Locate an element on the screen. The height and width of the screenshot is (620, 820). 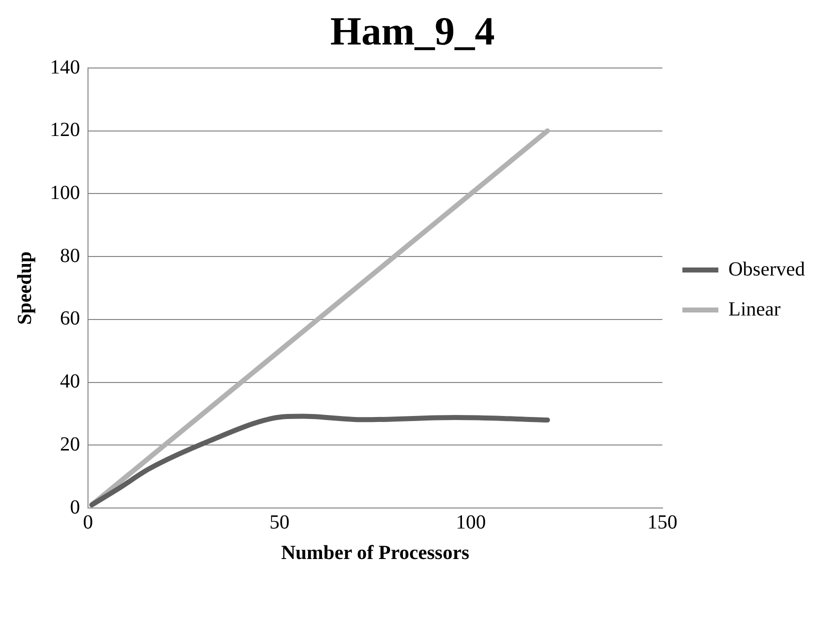
y-tick-label: 120 is located at coordinates (65, 130).